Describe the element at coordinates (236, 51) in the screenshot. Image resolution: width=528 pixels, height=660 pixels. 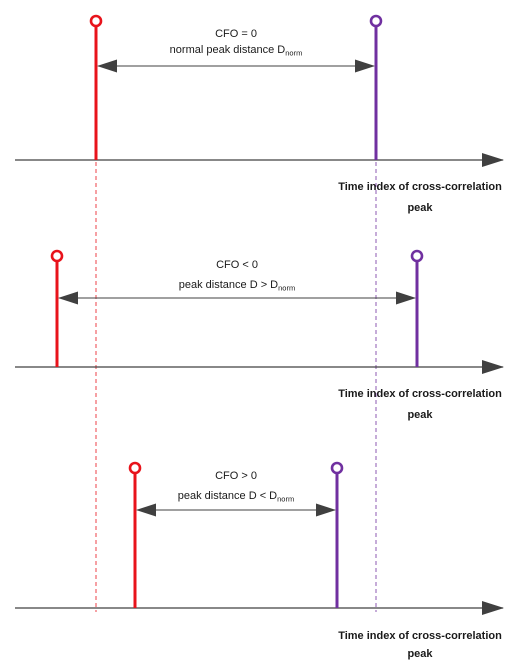
I see `peak-distance-label: normal peak distance Dnorm` at that location.